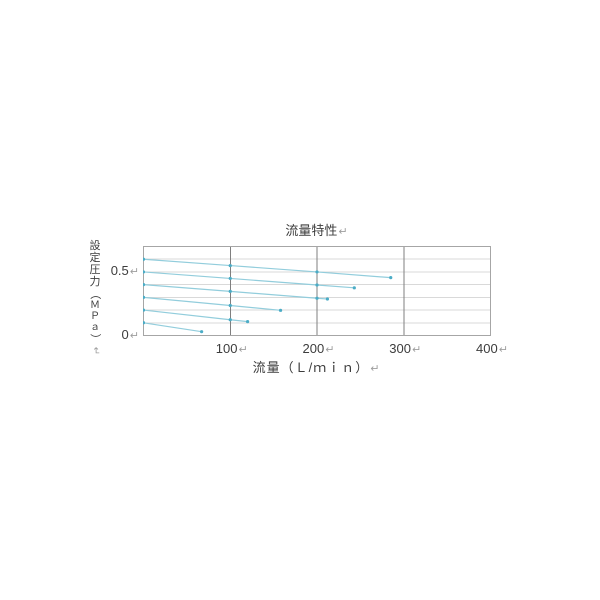  What do you see at coordinates (95, 282) in the screenshot?
I see `y-axis-title-char: 力` at bounding box center [95, 282].